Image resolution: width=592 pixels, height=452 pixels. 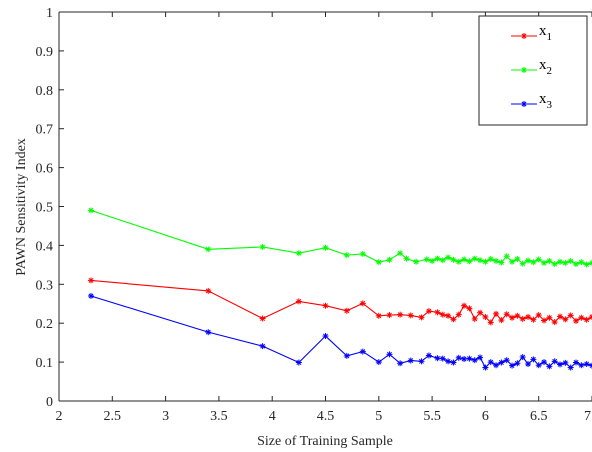 What do you see at coordinates (546, 101) in the screenshot?
I see `legend-label: x3` at bounding box center [546, 101].